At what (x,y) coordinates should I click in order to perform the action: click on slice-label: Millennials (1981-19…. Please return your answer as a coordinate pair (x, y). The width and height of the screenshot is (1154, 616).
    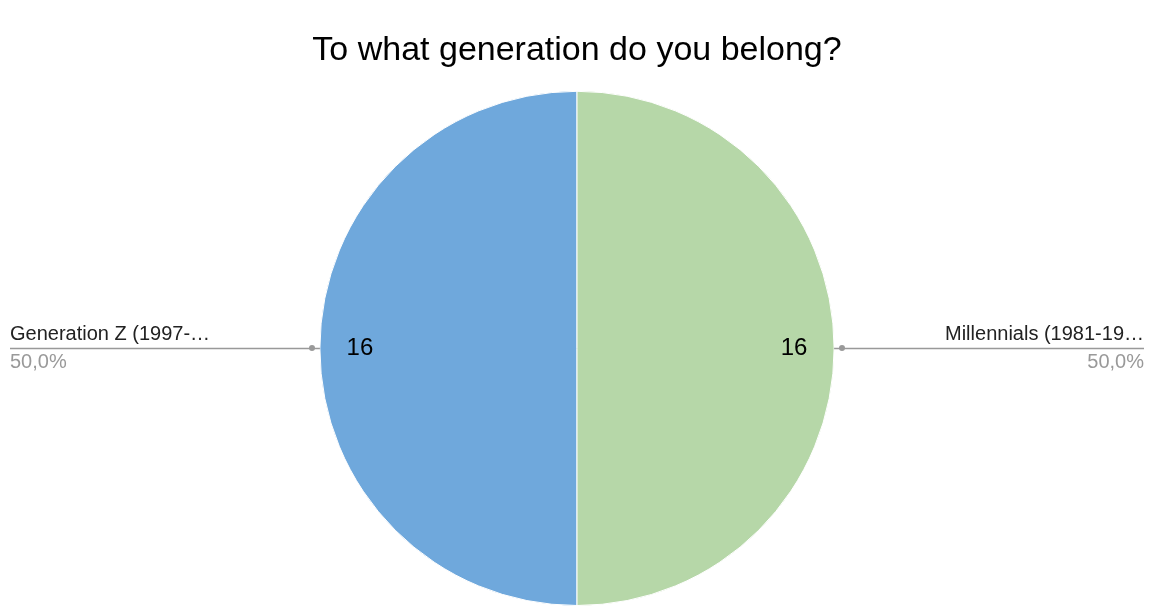
    Looking at the image, I should click on (1044, 332).